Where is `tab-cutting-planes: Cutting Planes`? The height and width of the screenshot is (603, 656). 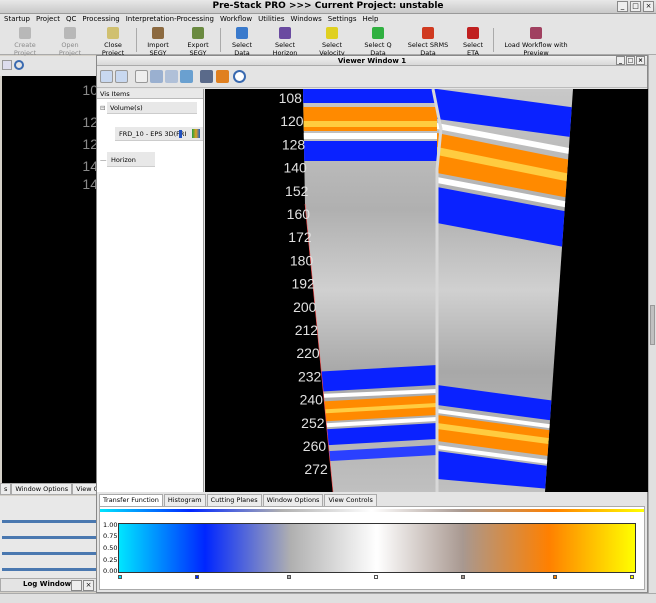
tab-cutting-planes: Cutting Planes is located at coordinates (234, 500).